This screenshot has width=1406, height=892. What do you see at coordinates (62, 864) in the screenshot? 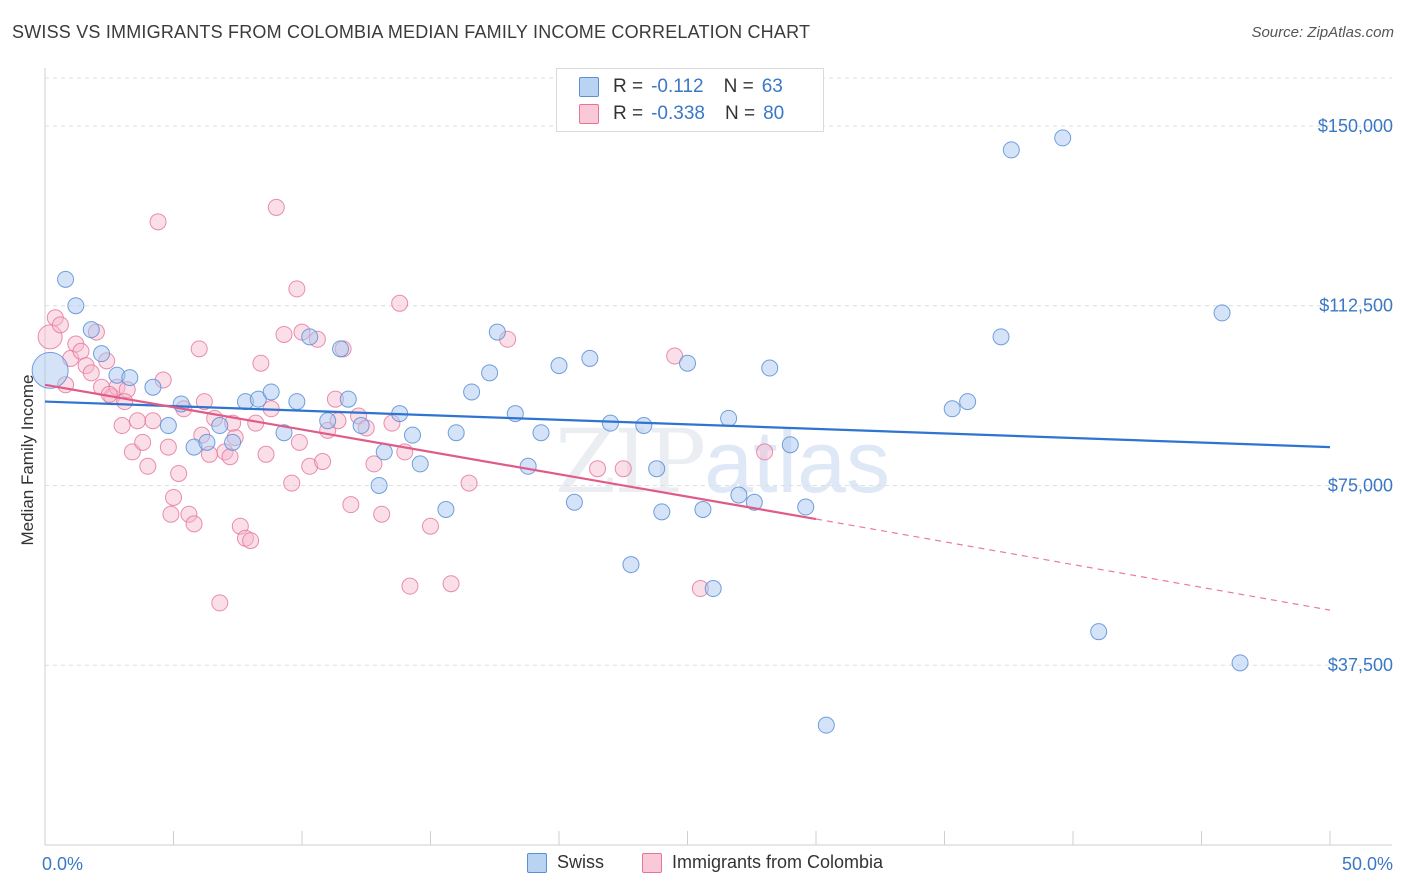
I see `x-tick-label: 0.0%` at bounding box center [62, 864].